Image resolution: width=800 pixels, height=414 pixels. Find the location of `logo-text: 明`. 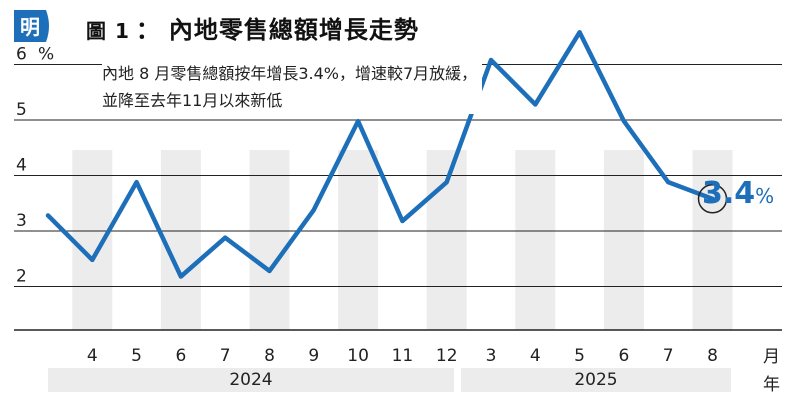

logo-text: 明 is located at coordinates (30, 27).